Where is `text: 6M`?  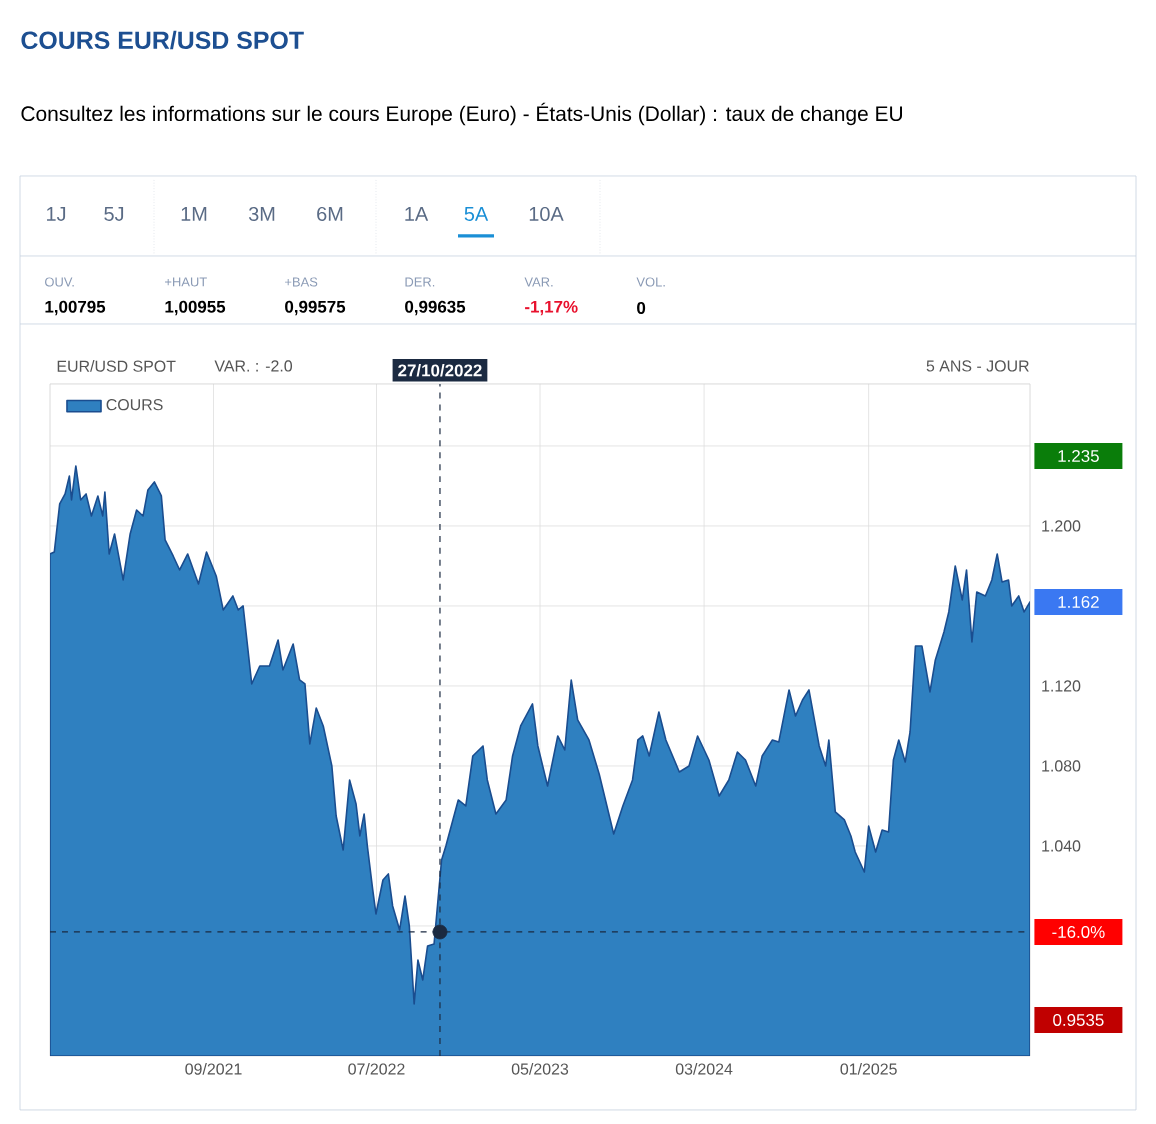
text: 6M is located at coordinates (330, 214).